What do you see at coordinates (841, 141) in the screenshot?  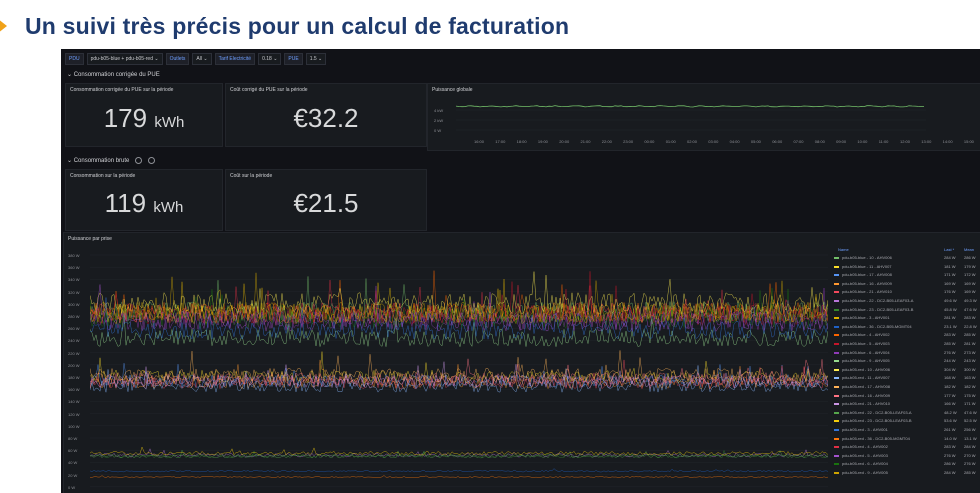 I see `x-tick-label: 09:00` at bounding box center [841, 141].